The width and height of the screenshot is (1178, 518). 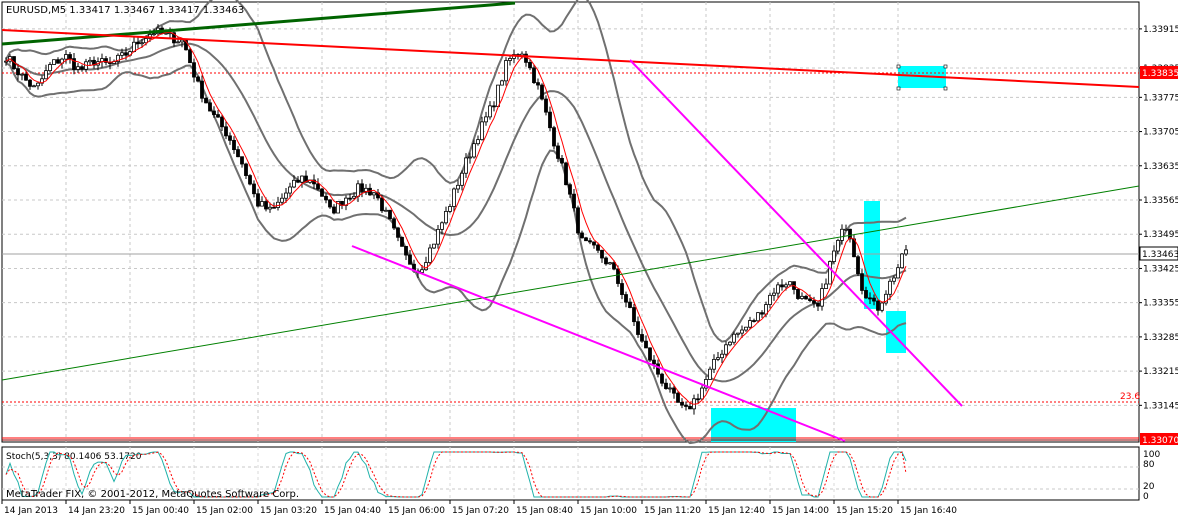 I want to click on red-resistance-trendline, so click(x=570, y=58).